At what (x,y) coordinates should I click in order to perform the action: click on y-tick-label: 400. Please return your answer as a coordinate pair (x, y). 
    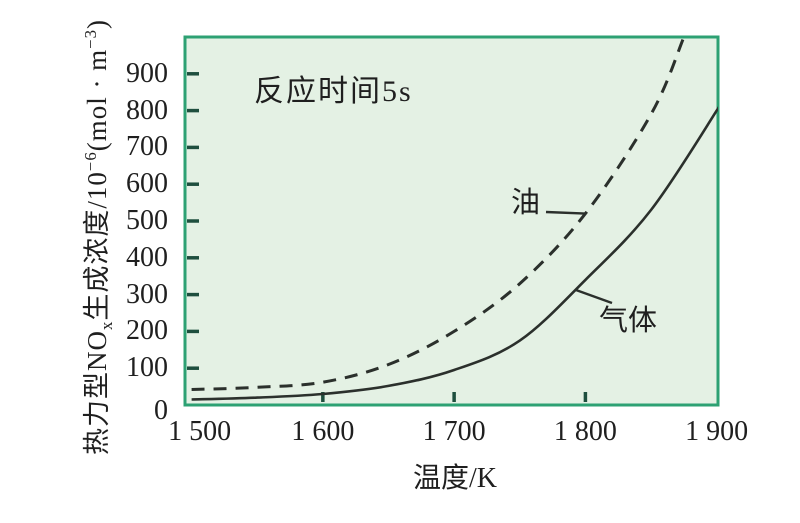
    Looking at the image, I should click on (147, 257).